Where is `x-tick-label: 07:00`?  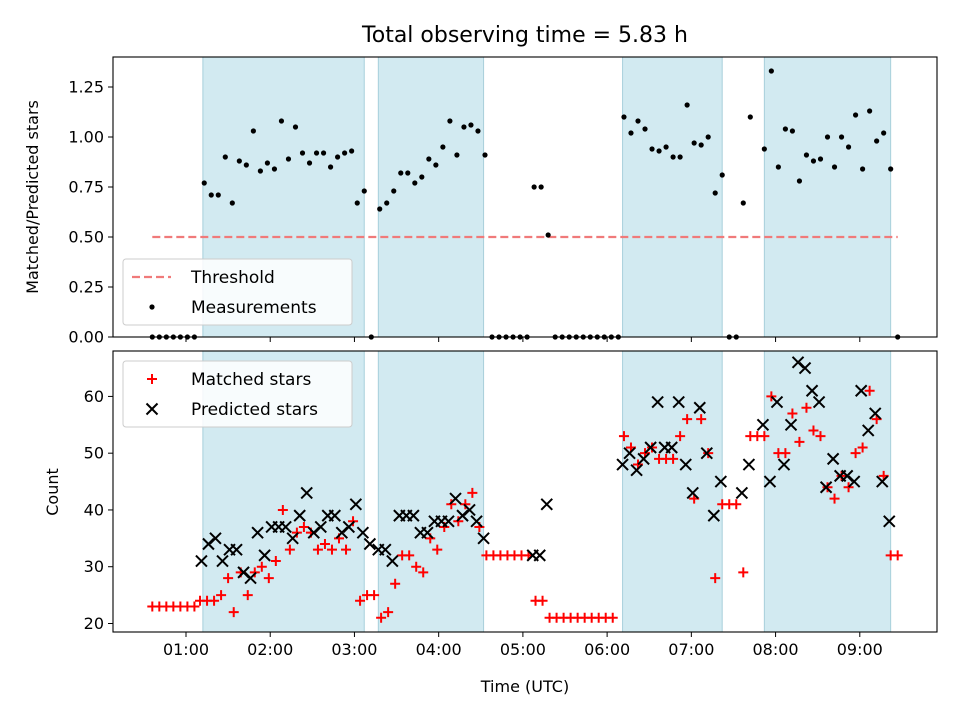
x-tick-label: 07:00 is located at coordinates (691, 649).